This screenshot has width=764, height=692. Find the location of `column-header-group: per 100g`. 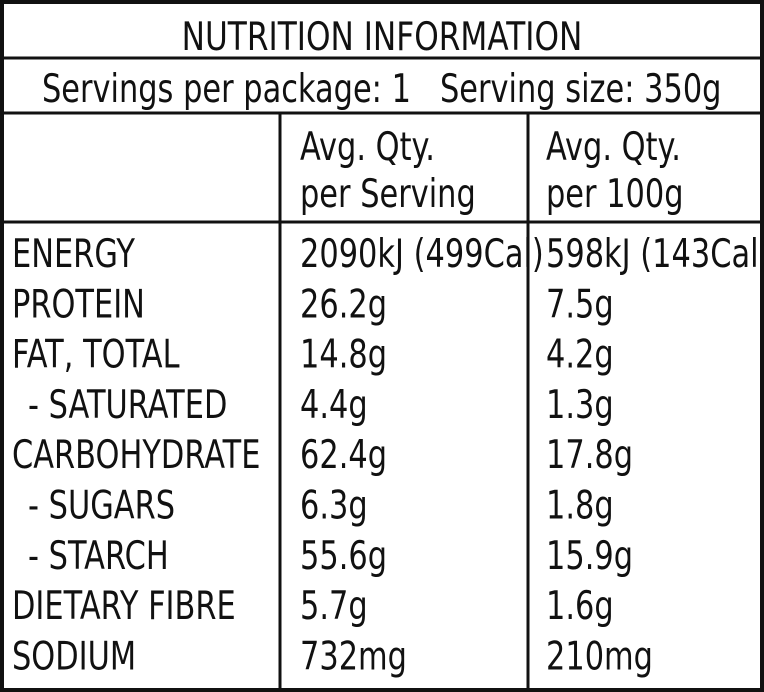

column-header-group: per 100g is located at coordinates (615, 194).